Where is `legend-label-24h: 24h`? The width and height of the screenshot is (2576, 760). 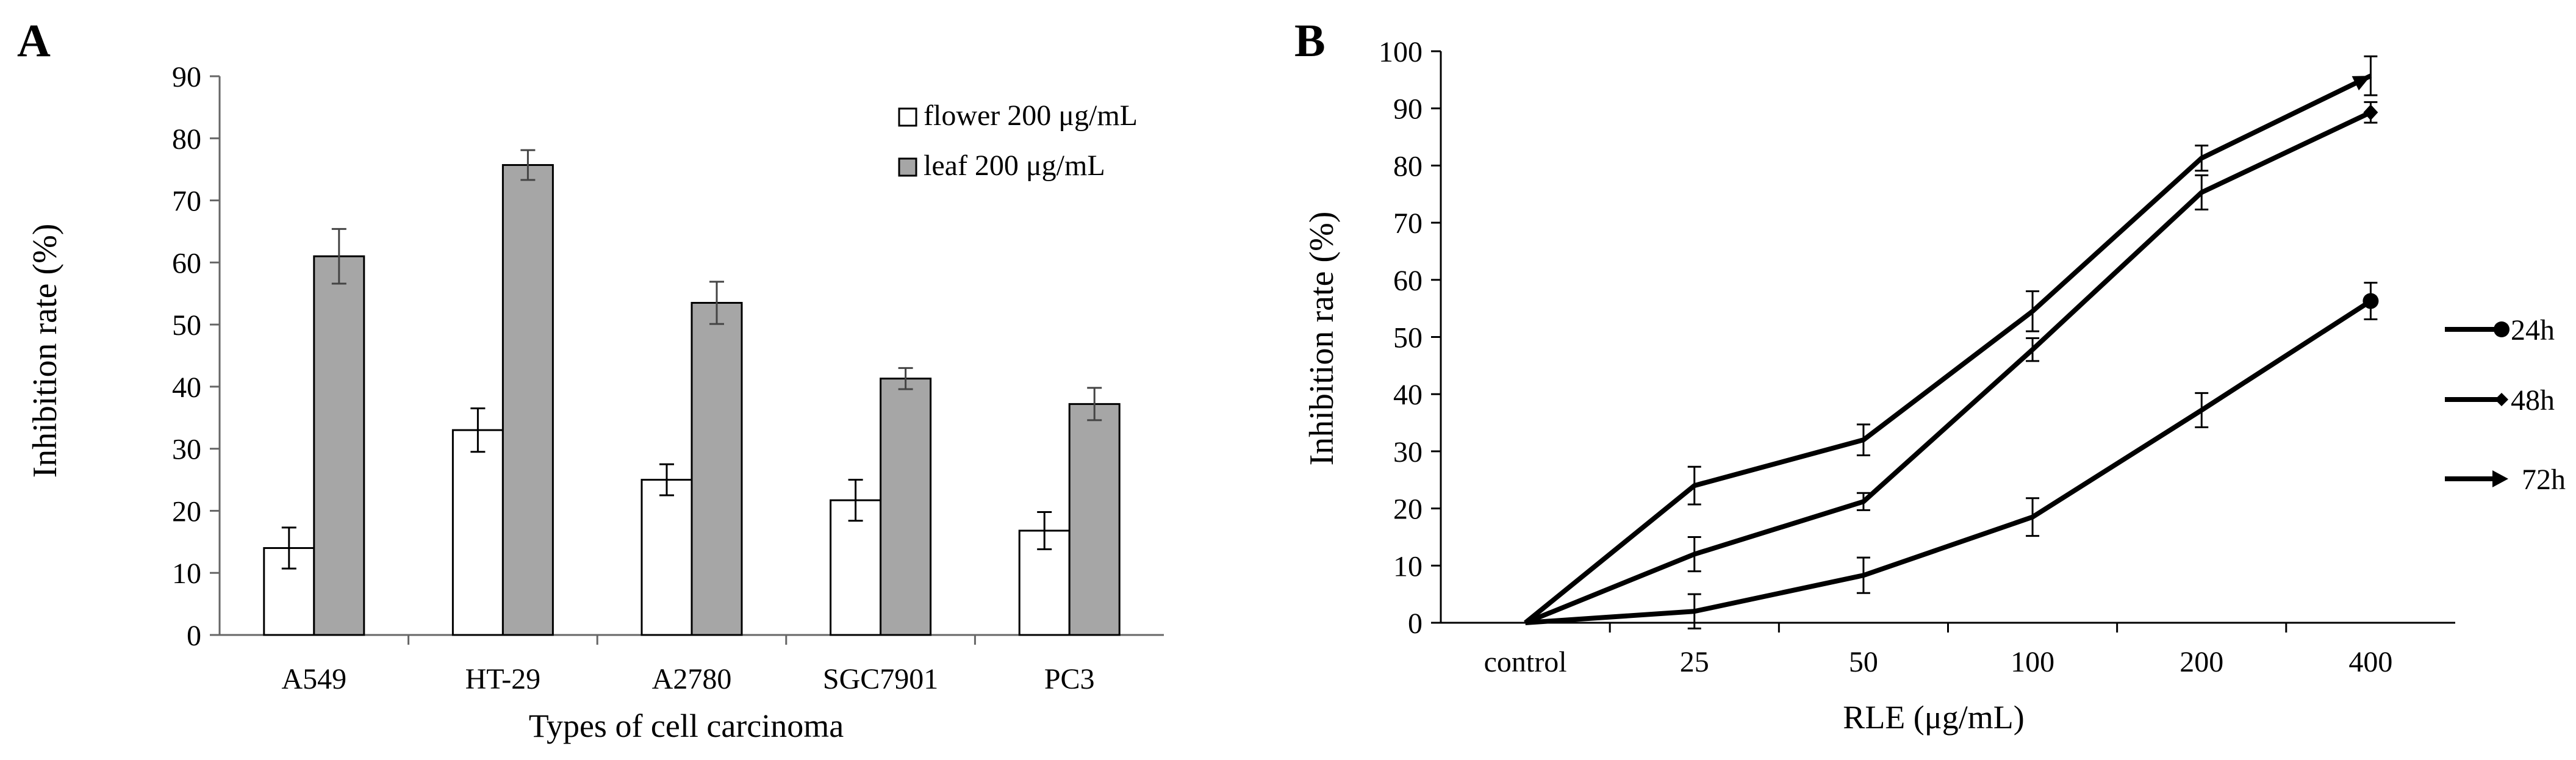 legend-label-24h: 24h is located at coordinates (2533, 330).